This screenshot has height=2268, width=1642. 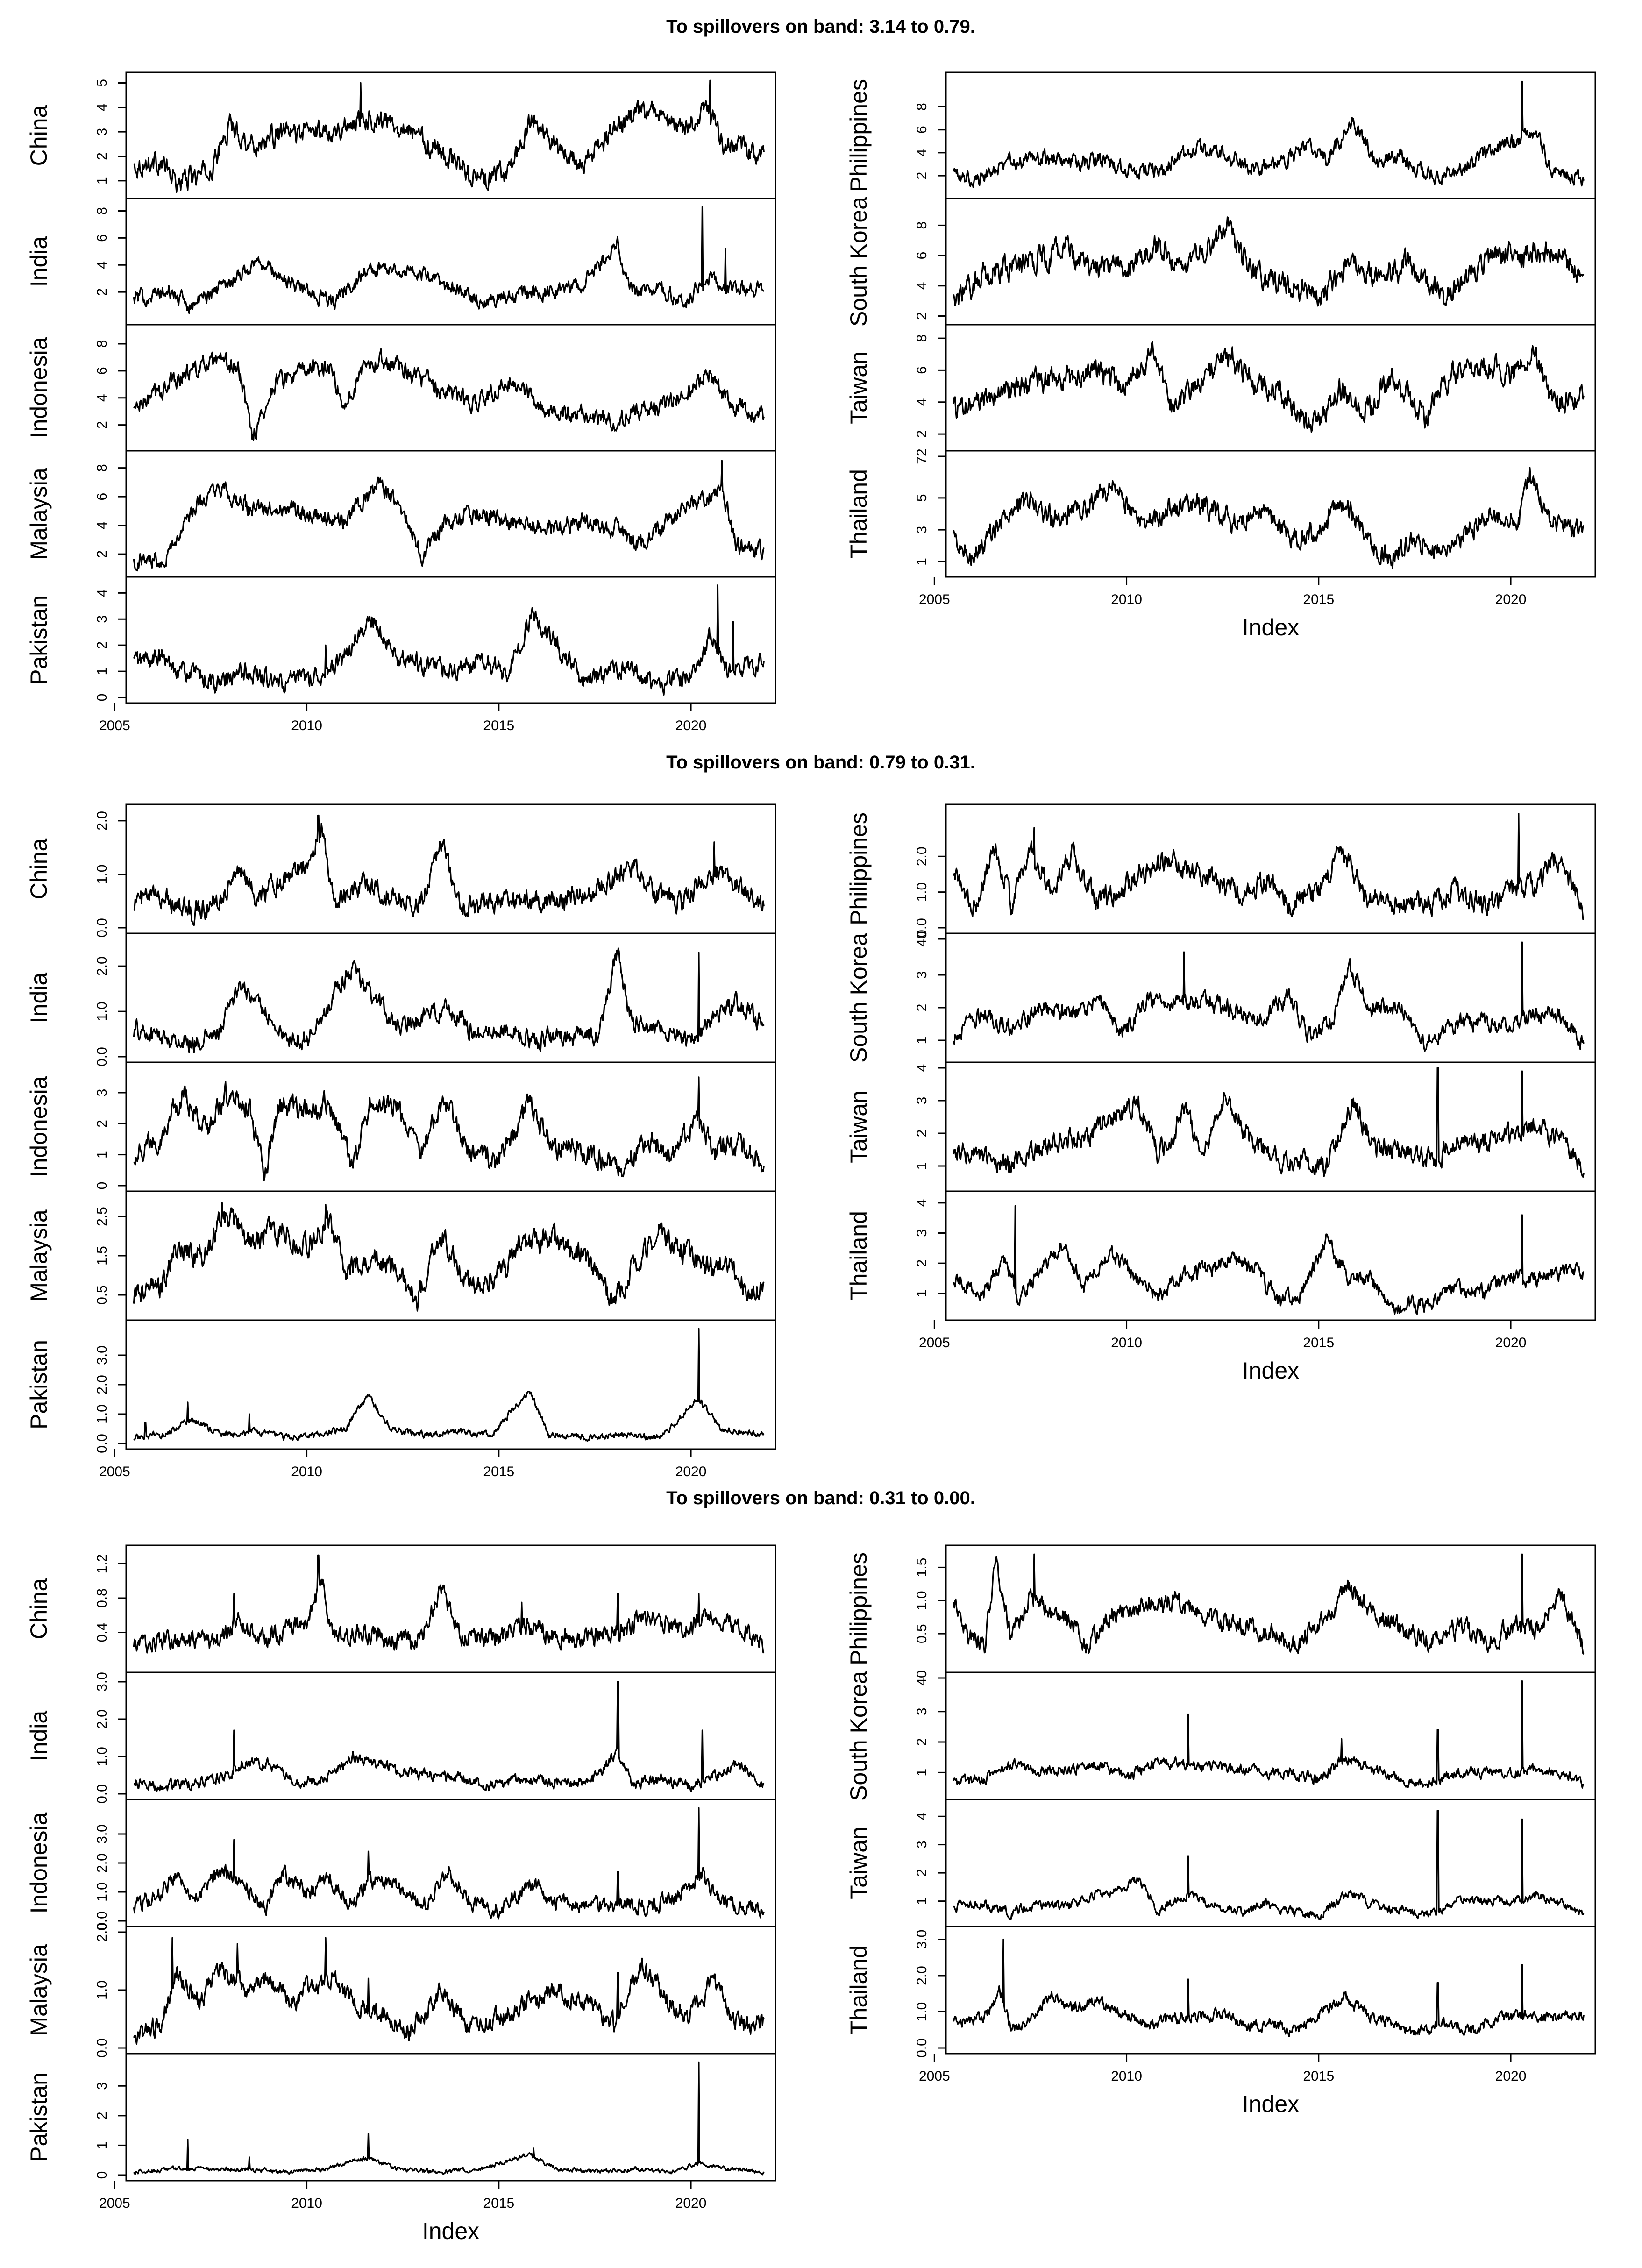 What do you see at coordinates (449, 1128) in the screenshot?
I see `series-line-indonesia` at bounding box center [449, 1128].